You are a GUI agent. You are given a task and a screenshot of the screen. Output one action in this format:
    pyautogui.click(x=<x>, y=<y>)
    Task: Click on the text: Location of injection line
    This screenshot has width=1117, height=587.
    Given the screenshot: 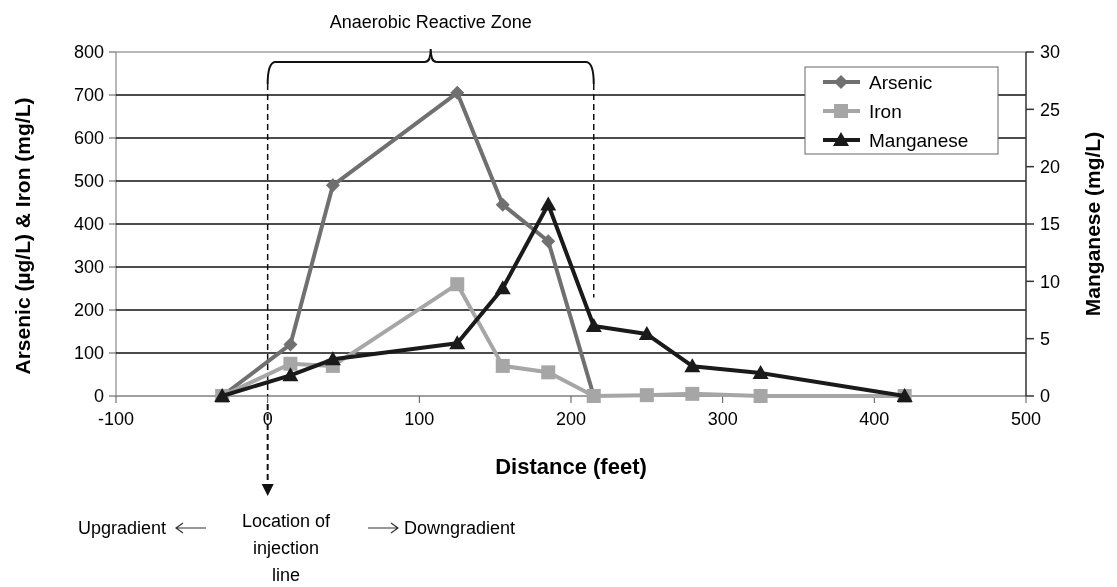 What is the action you would take?
    pyautogui.click(x=286, y=548)
    